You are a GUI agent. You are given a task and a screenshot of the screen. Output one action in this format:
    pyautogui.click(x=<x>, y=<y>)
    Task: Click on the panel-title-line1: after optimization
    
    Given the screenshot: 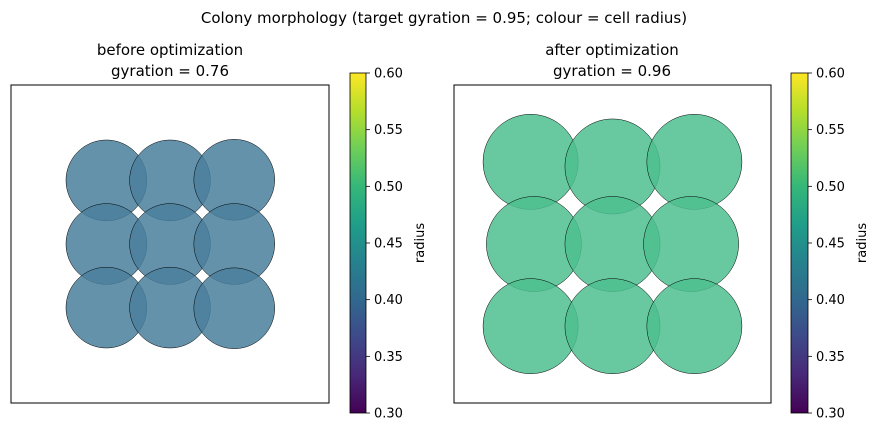 What is the action you would take?
    pyautogui.click(x=612, y=50)
    